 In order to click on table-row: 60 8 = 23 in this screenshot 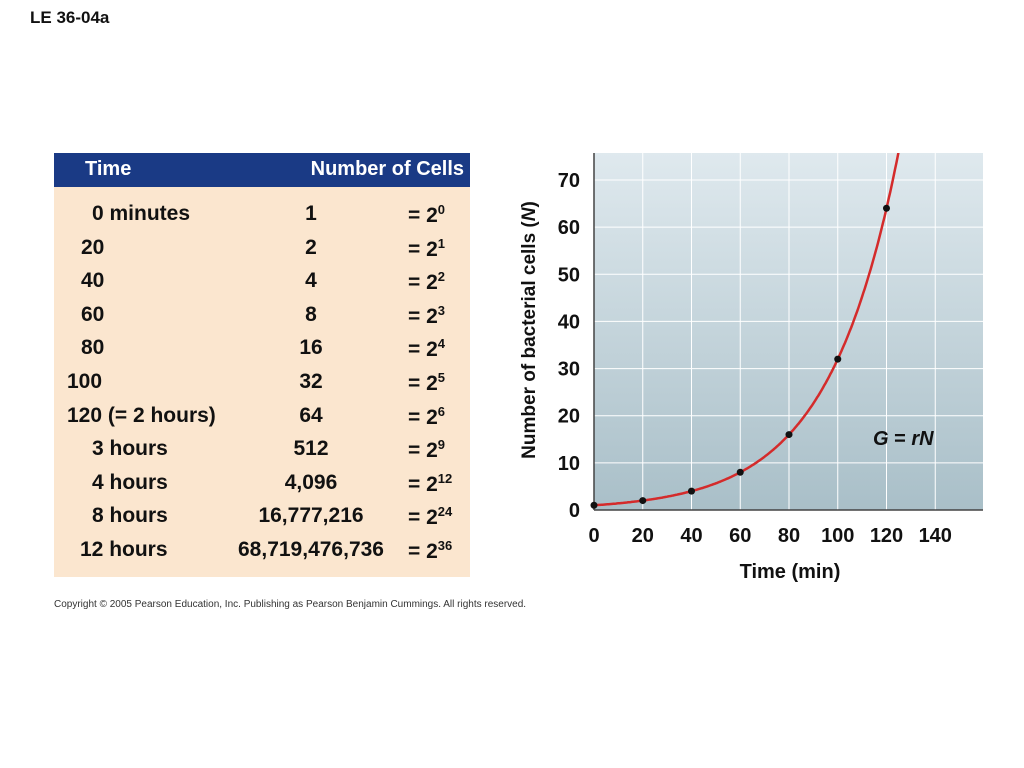, I will do `click(262, 316)`.